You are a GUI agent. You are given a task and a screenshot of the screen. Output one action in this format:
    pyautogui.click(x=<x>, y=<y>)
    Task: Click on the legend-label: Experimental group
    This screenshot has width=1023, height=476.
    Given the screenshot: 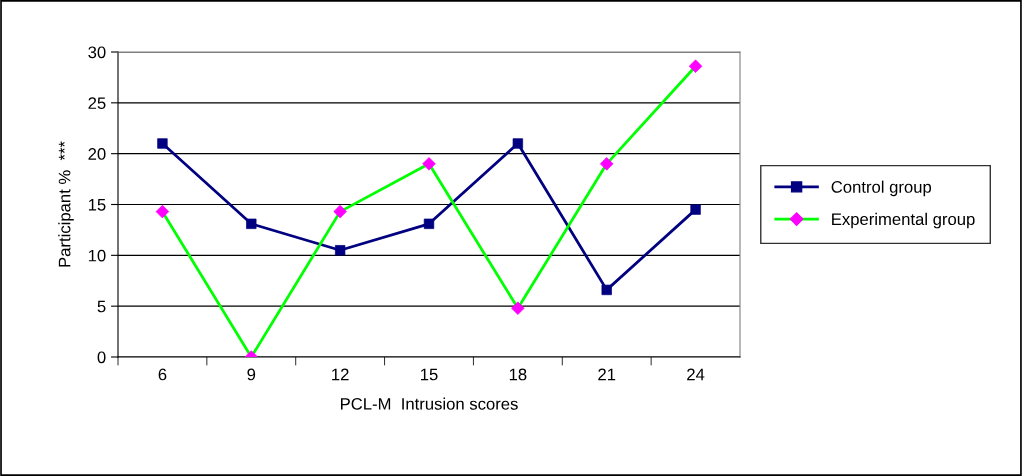 What is the action you would take?
    pyautogui.click(x=903, y=220)
    